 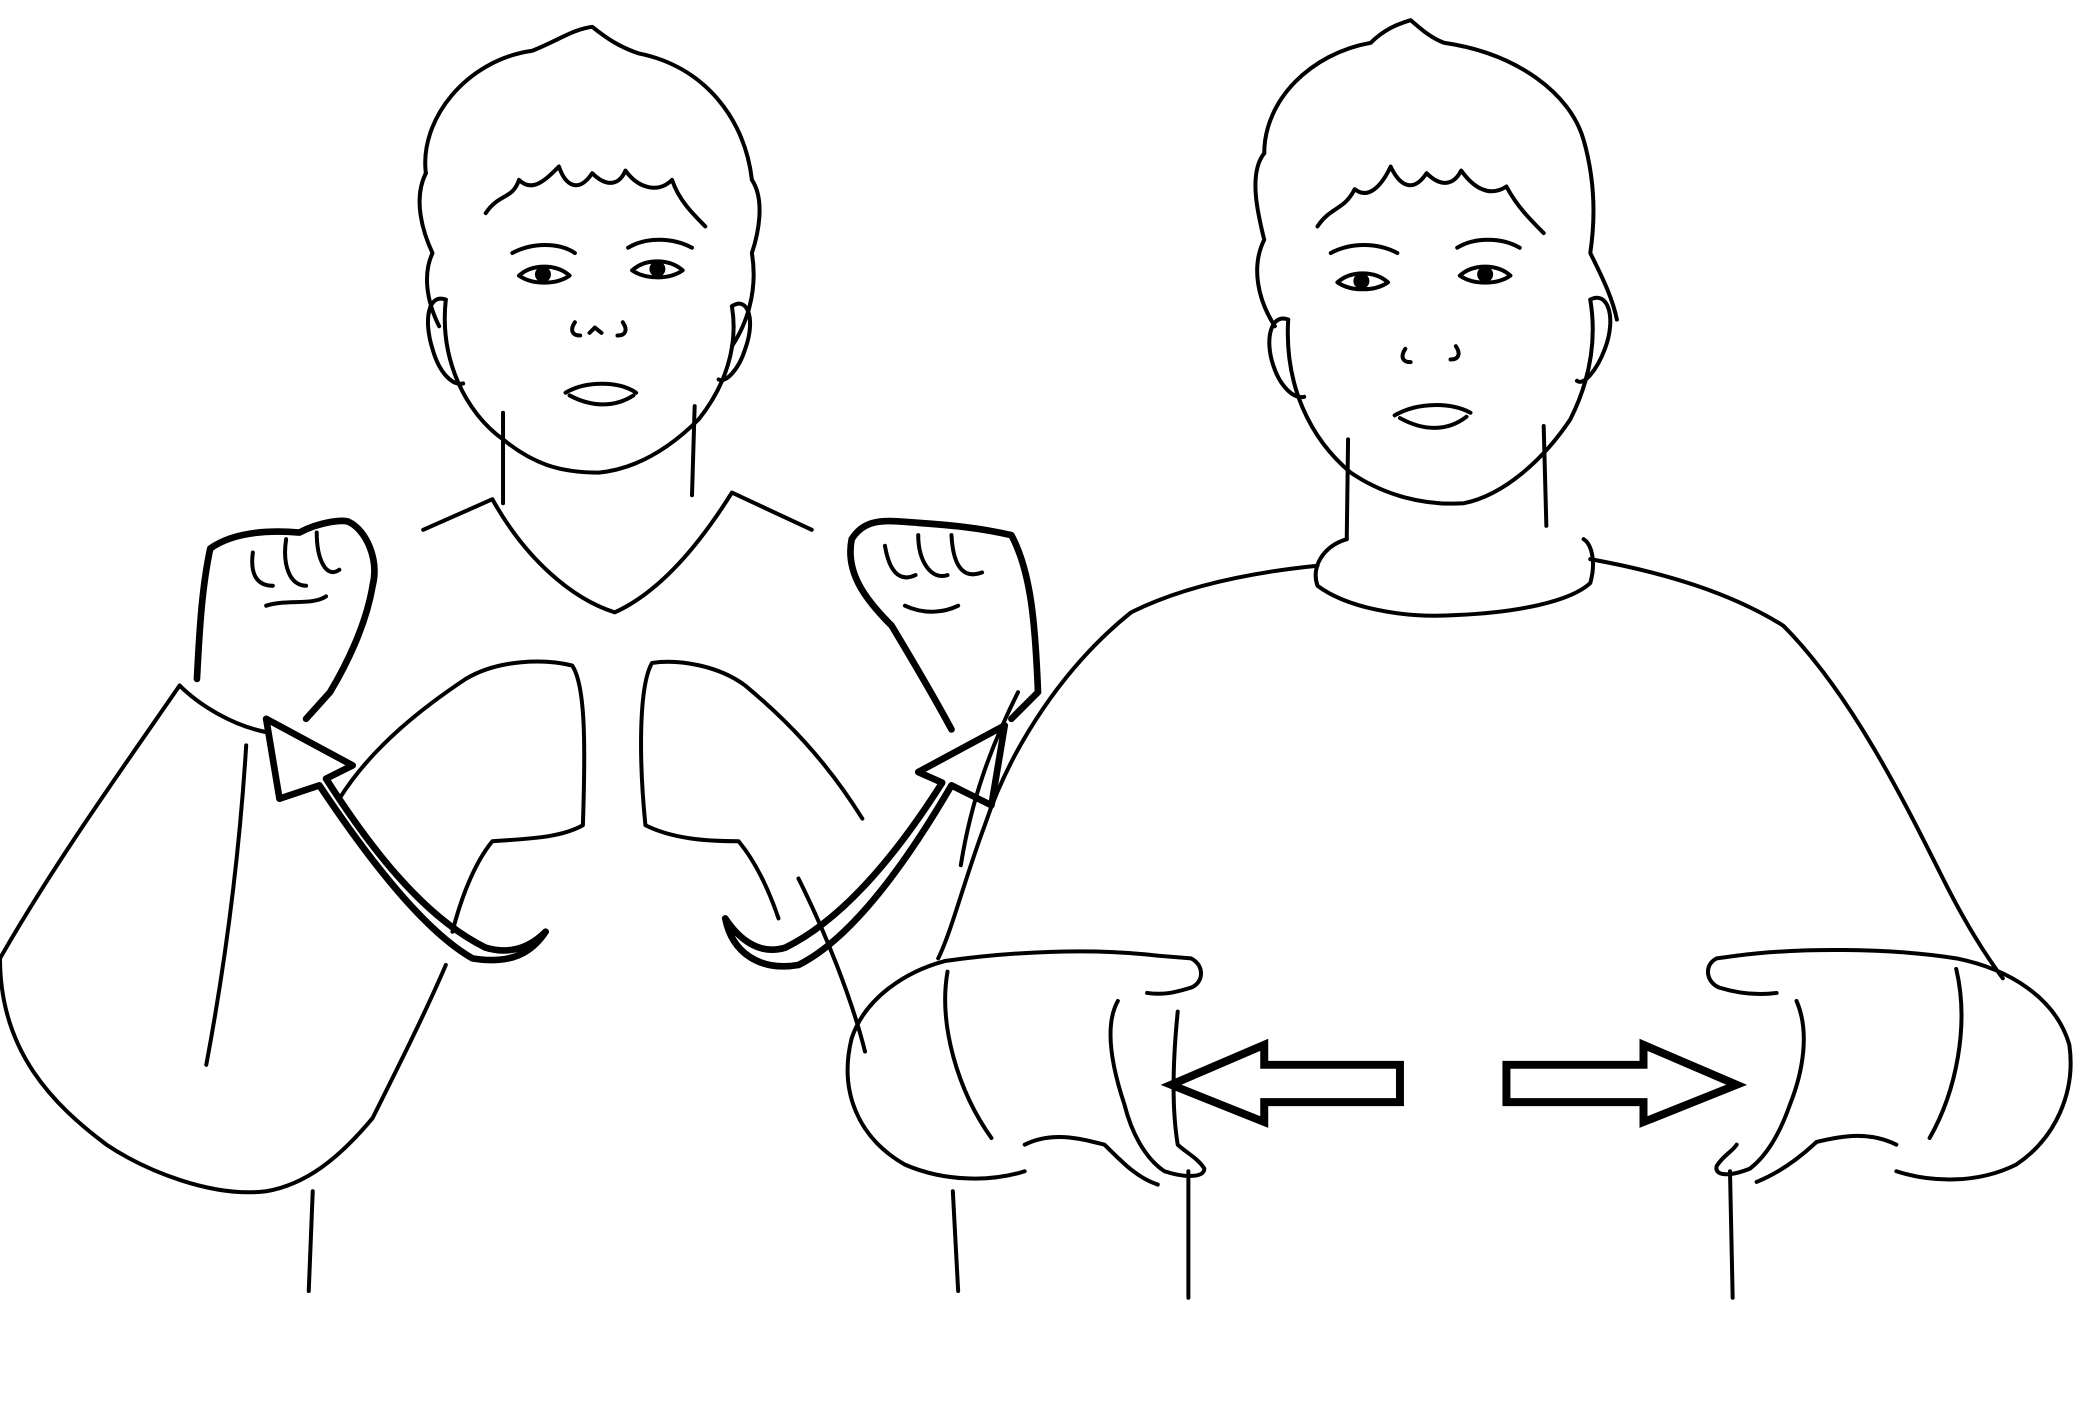 I want to click on fist-center-left, so click(x=462, y=796).